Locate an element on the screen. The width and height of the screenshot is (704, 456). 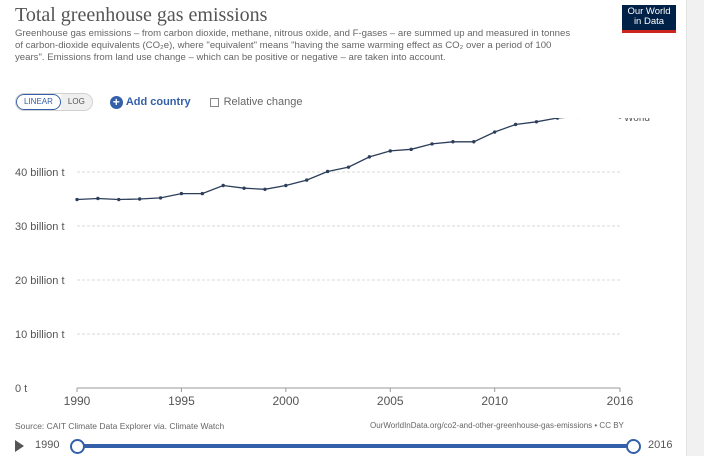
log-scale-button: LOG is located at coordinates (76, 102).